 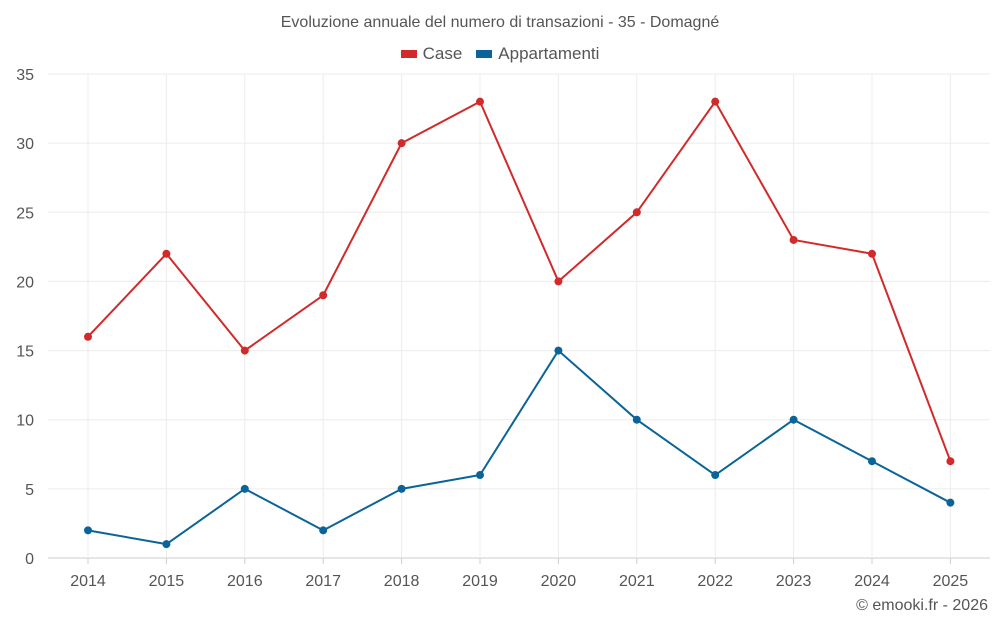 I want to click on data-point-case-2022, so click(x=715, y=101).